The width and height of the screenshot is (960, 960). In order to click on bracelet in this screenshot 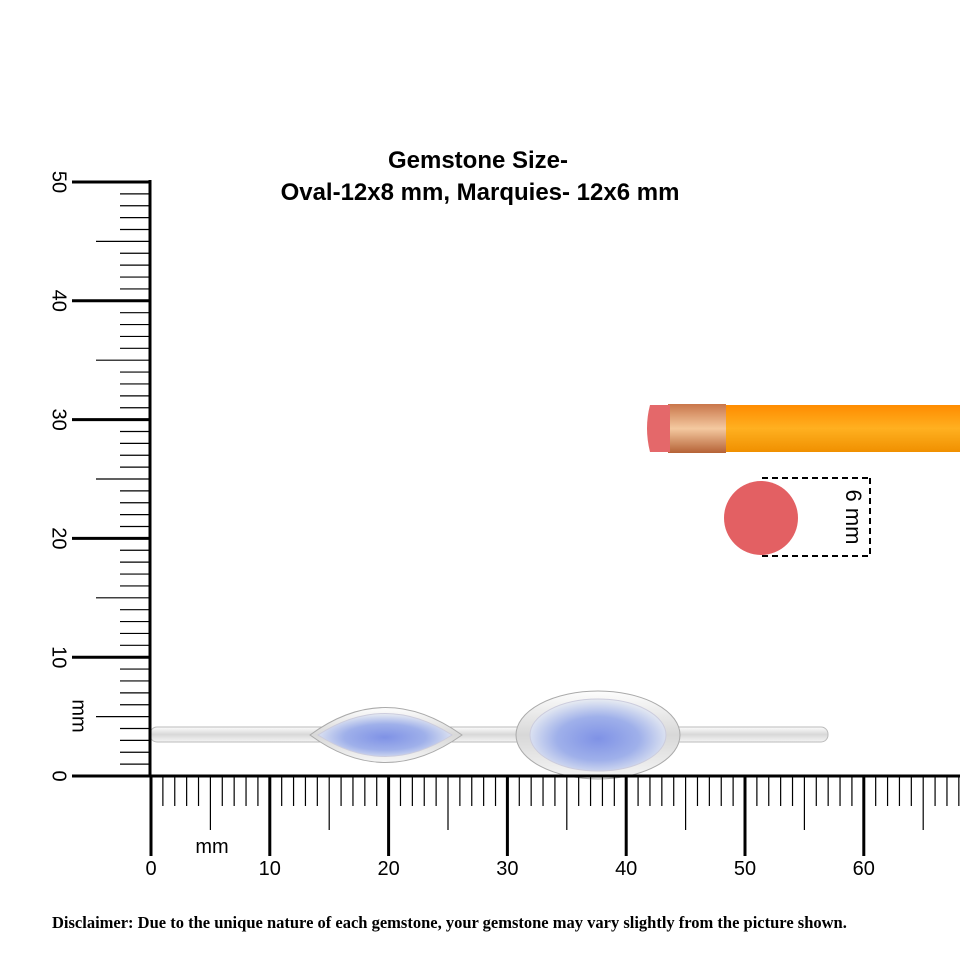, I will do `click(489, 735)`.